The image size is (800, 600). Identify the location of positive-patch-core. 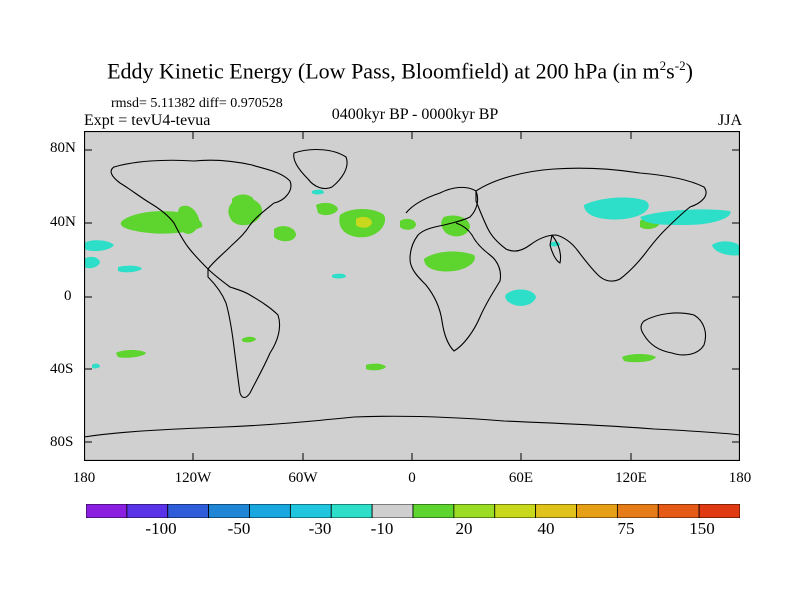
(364, 222).